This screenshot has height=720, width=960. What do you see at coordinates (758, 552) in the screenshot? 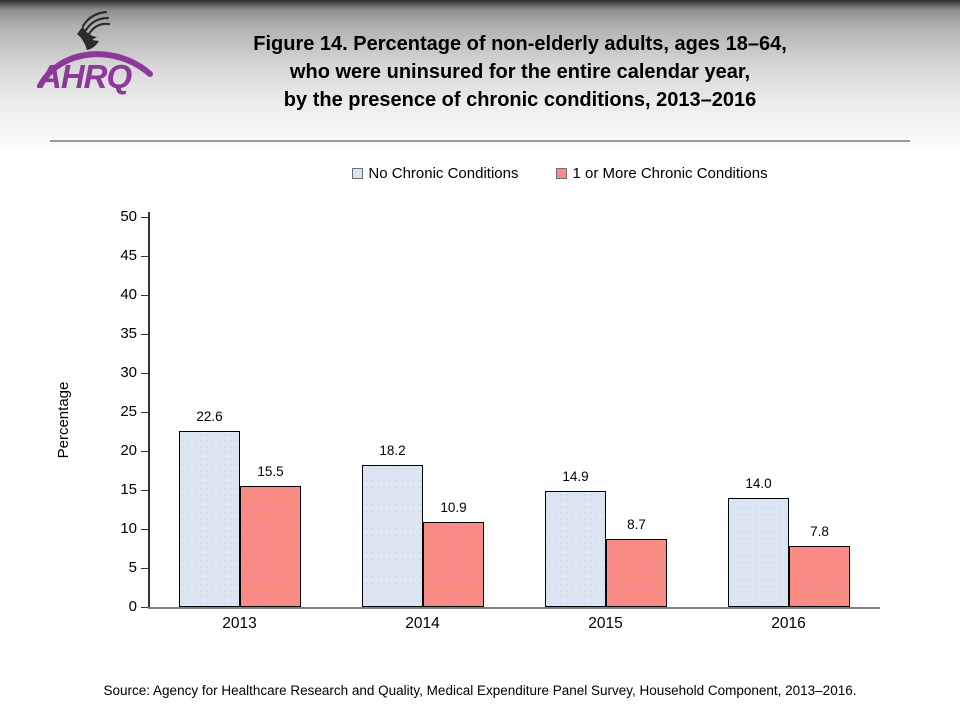
I see `bar-no-chronic-conditions-2016` at bounding box center [758, 552].